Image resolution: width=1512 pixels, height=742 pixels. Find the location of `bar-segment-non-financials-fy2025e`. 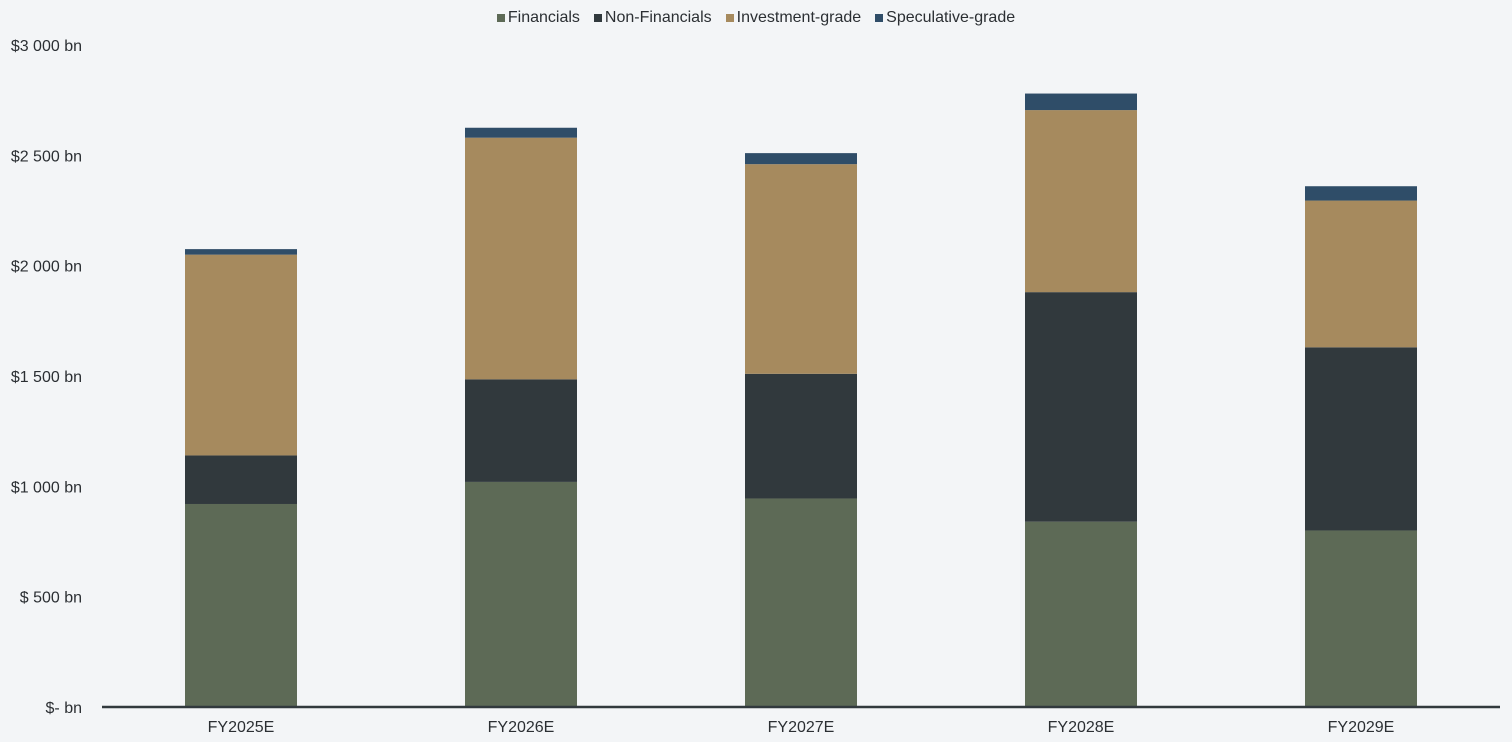

bar-segment-non-financials-fy2025e is located at coordinates (241, 479).